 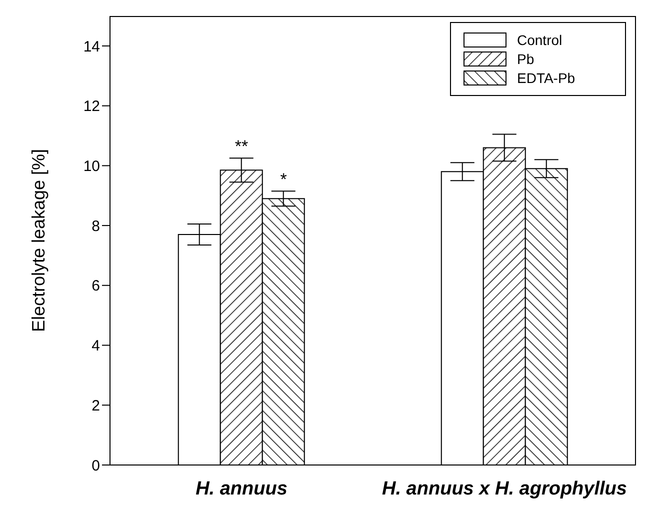 What do you see at coordinates (96, 346) in the screenshot?
I see `y-tick-label: 4` at bounding box center [96, 346].